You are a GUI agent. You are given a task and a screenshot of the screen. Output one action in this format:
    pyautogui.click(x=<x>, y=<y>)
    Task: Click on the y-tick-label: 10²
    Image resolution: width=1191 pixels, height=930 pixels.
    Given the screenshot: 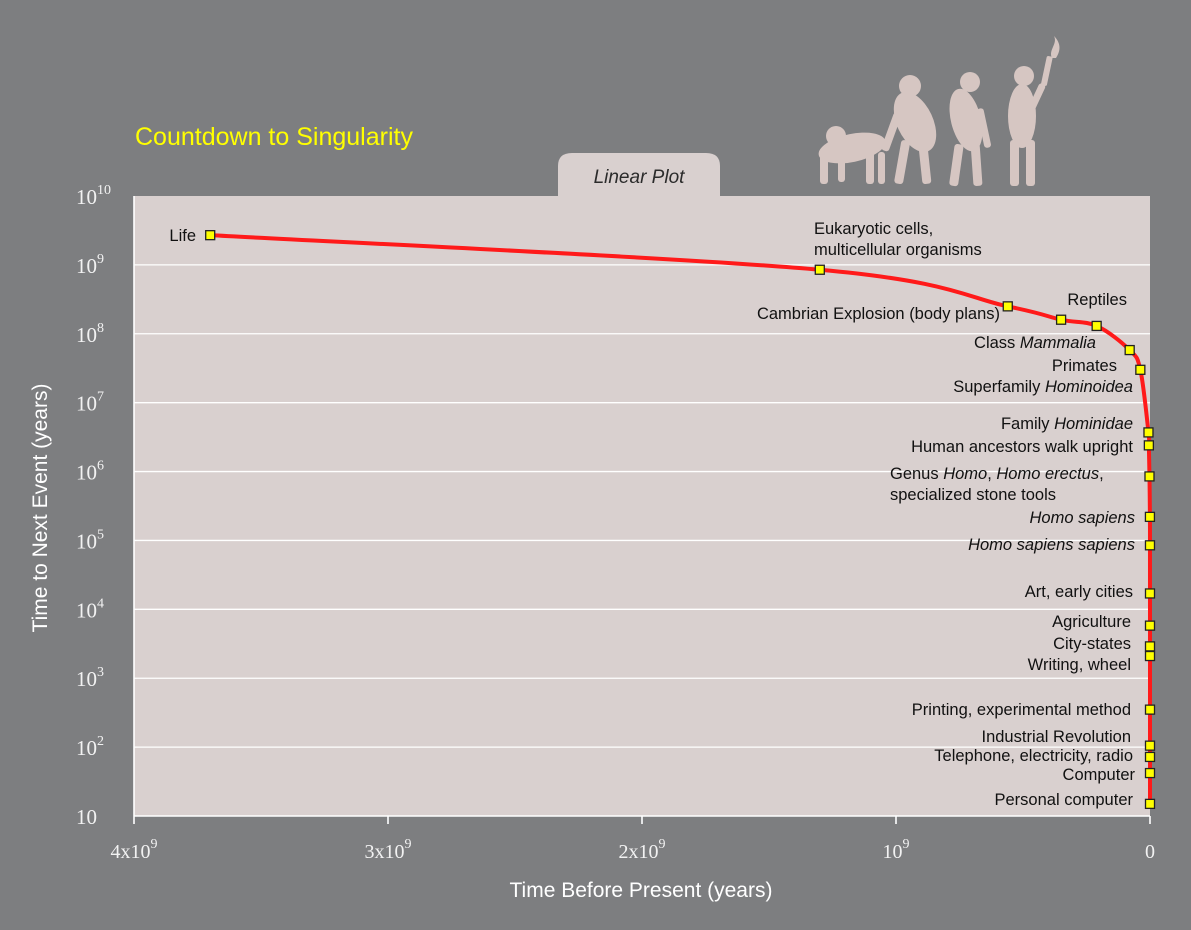 What is the action you would take?
    pyautogui.click(x=90, y=747)
    